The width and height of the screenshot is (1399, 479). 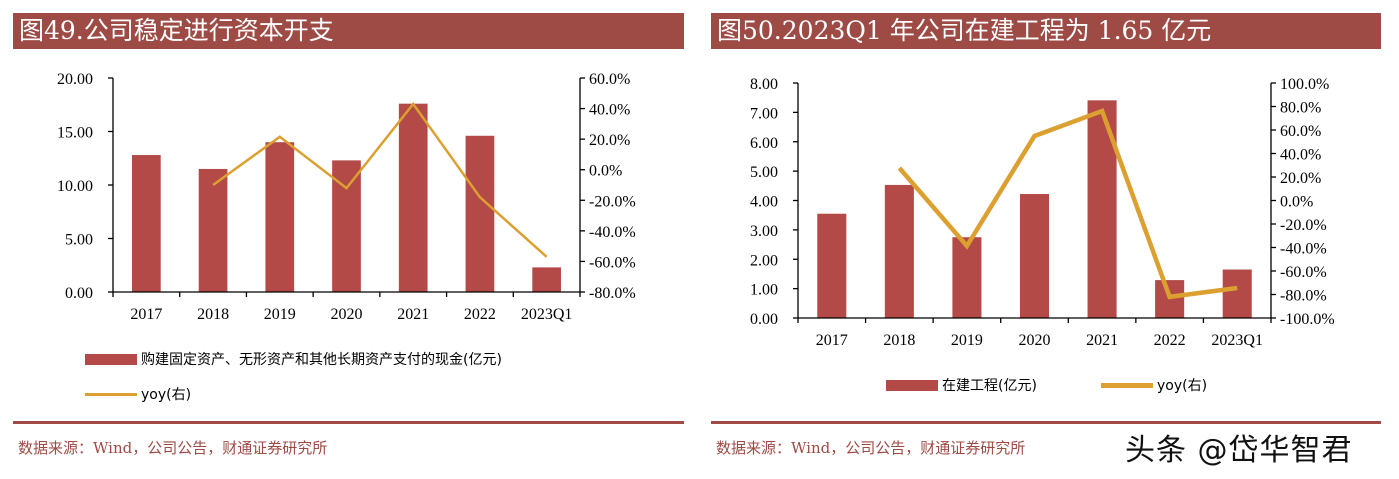 What do you see at coordinates (1046, 31) in the screenshot?
I see `chart2-title: 图50.2023Q1 年公司在建工程为 1.65 亿元` at bounding box center [1046, 31].